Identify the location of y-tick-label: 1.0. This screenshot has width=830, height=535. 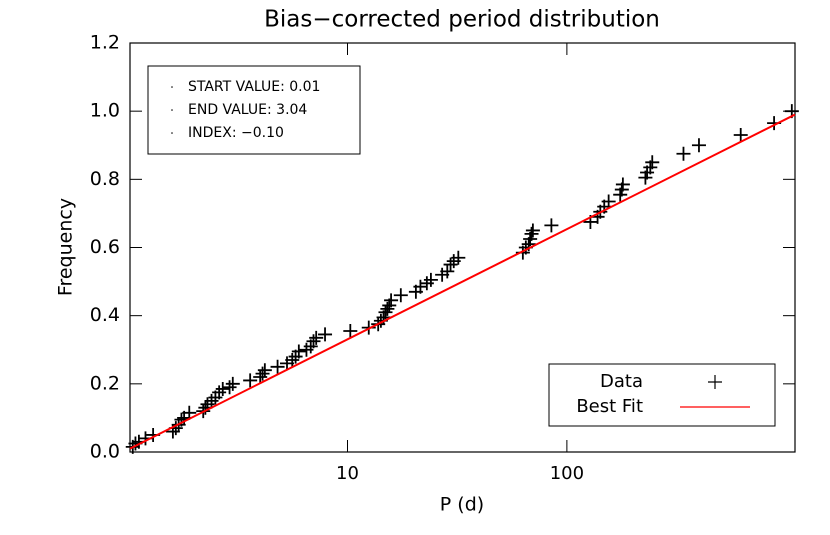
(105, 111).